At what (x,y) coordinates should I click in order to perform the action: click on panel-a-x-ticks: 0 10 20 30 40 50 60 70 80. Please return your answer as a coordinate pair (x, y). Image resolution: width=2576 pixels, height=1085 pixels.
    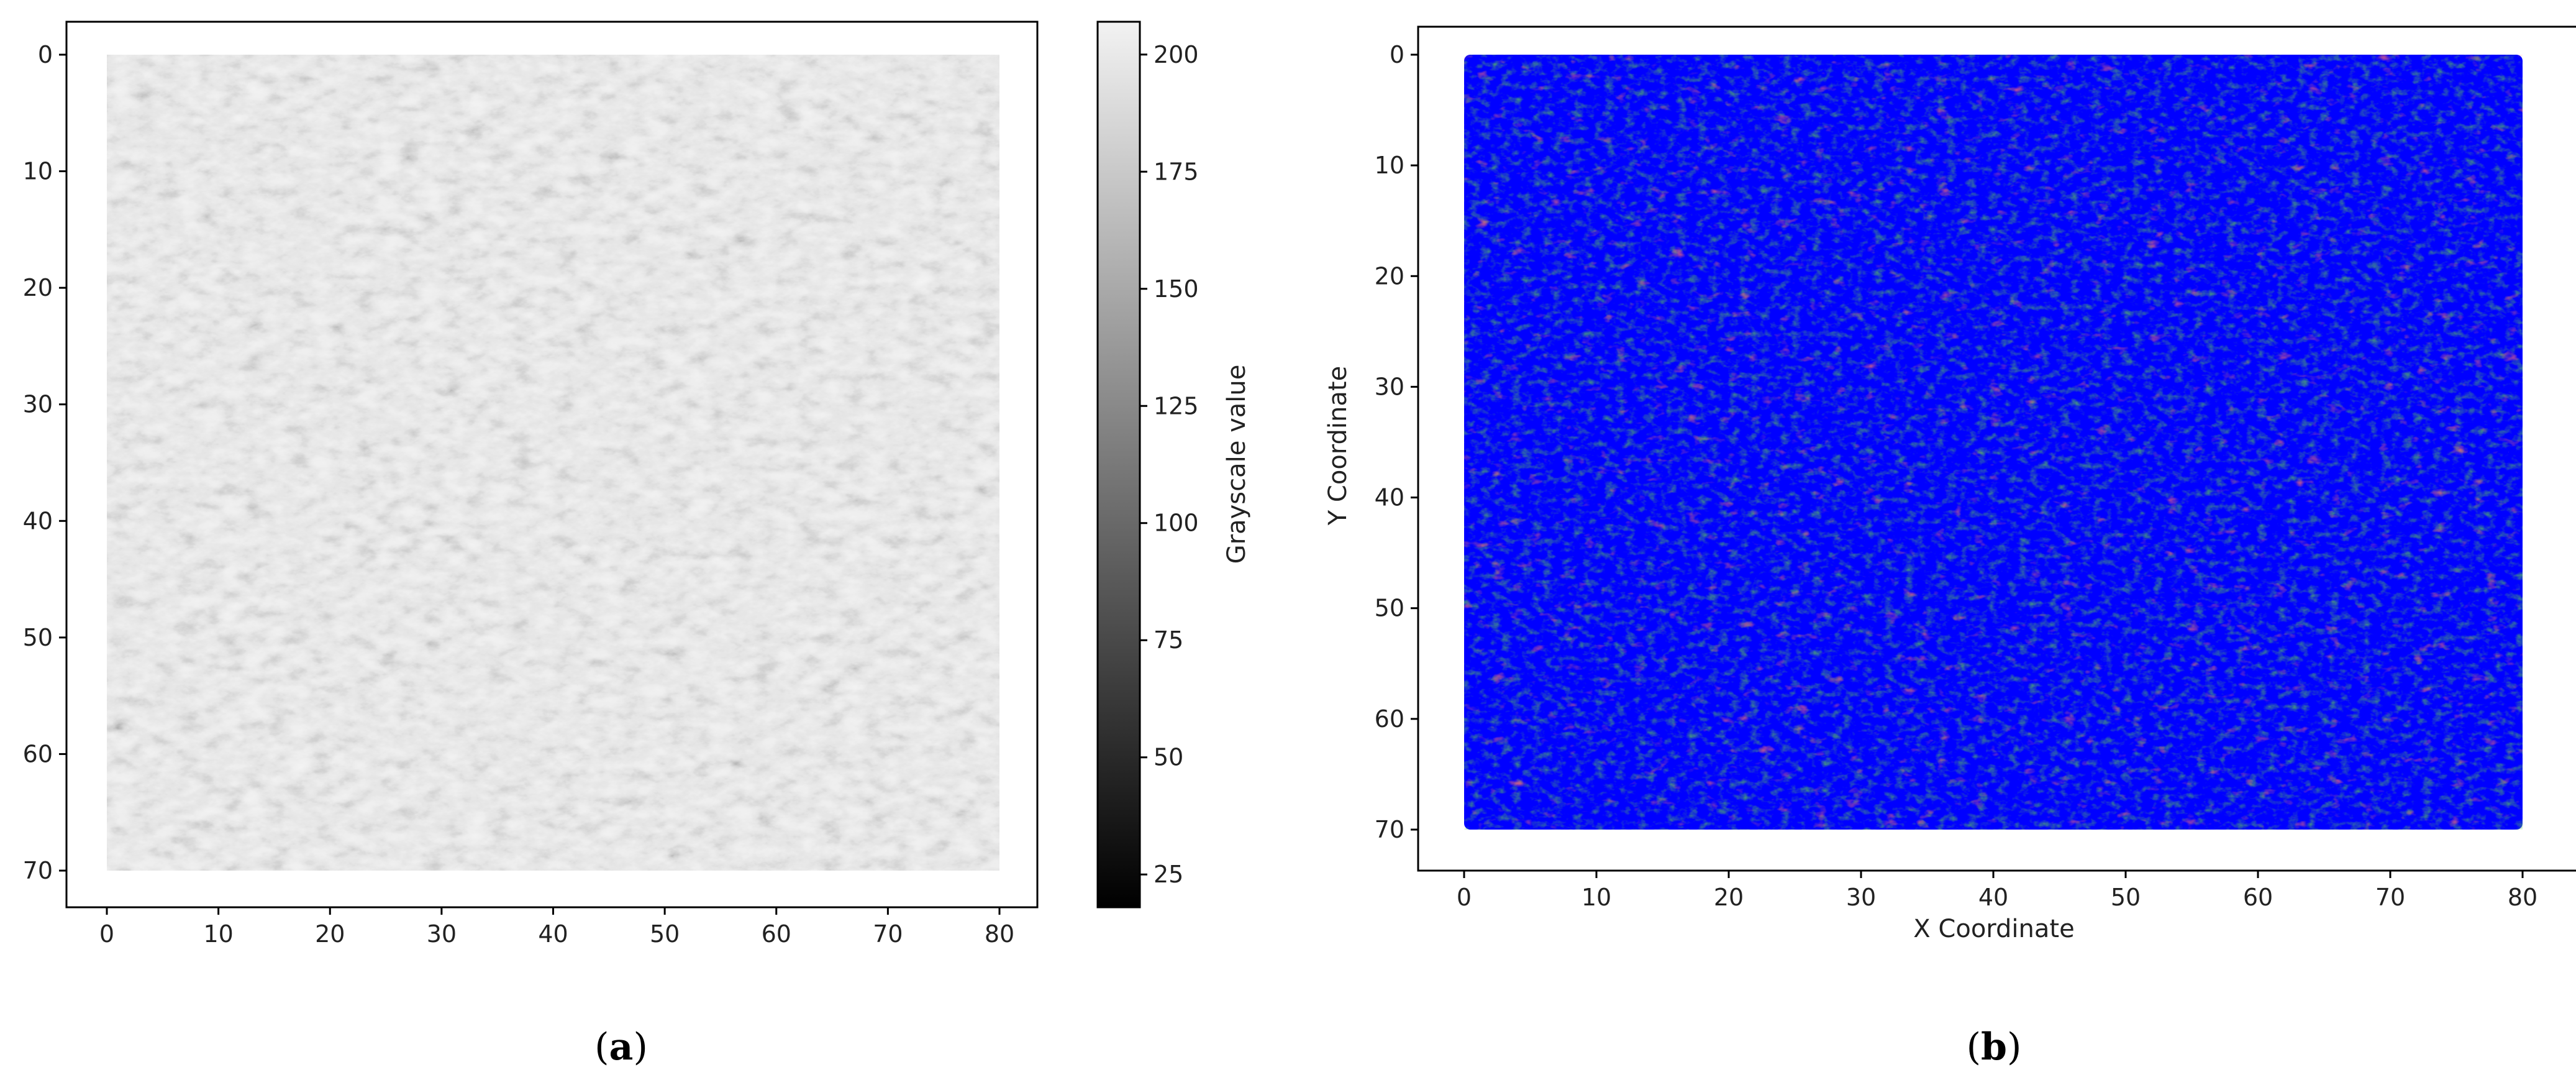
    Looking at the image, I should click on (556, 927).